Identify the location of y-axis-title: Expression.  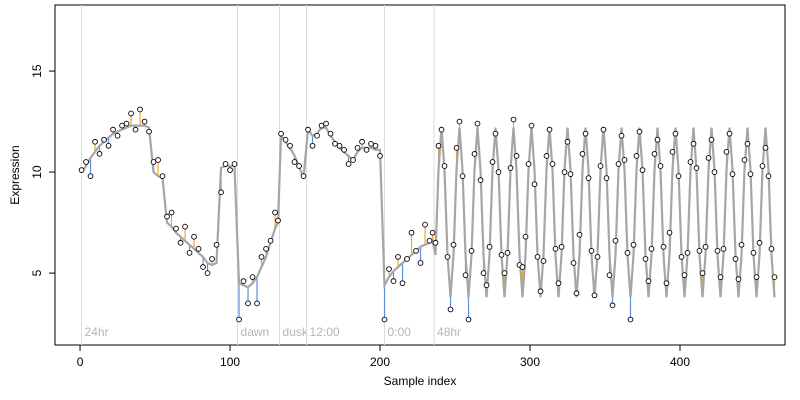
(15, 174).